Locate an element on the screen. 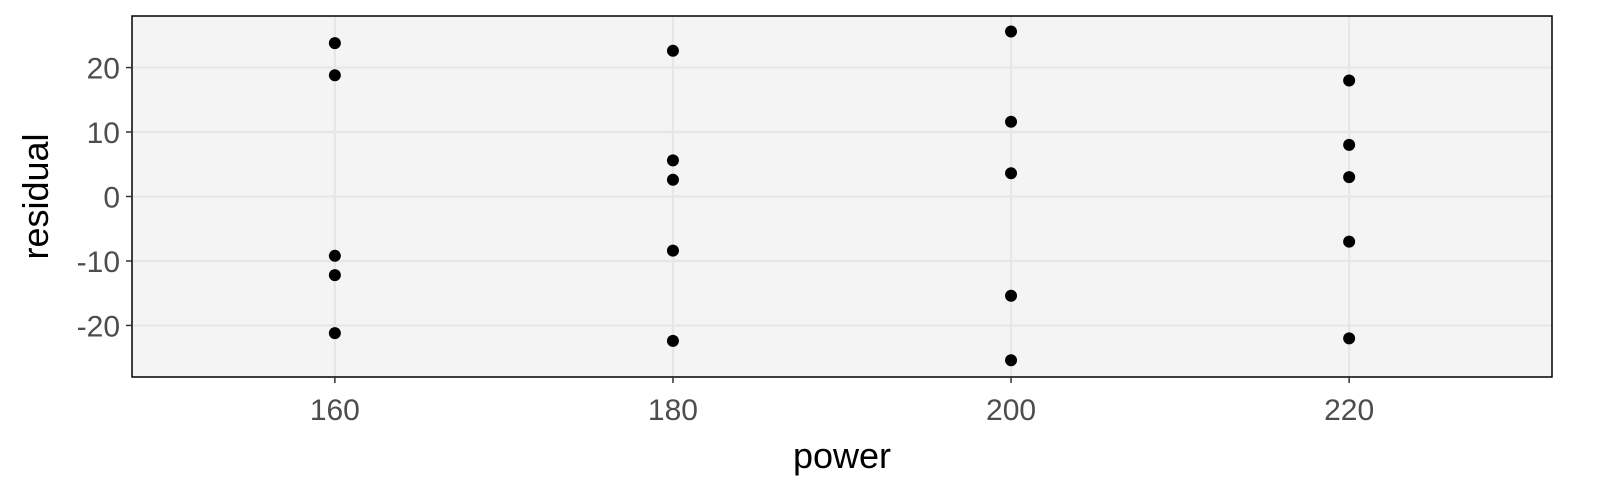 The image size is (1600, 500). x-tick-label: 220 is located at coordinates (1349, 410).